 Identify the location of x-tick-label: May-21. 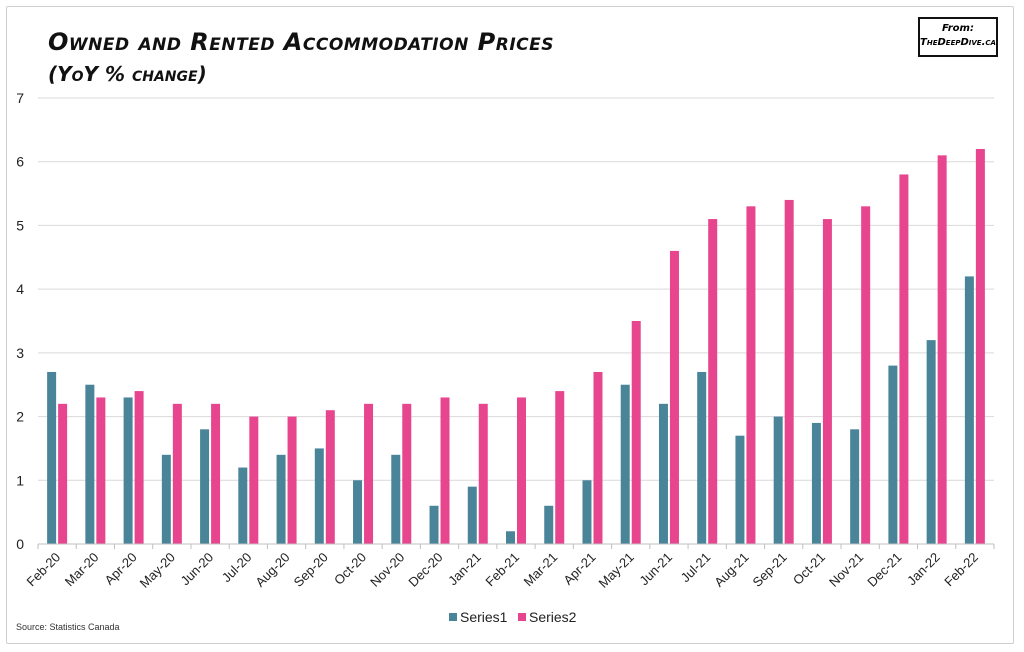
(616, 570).